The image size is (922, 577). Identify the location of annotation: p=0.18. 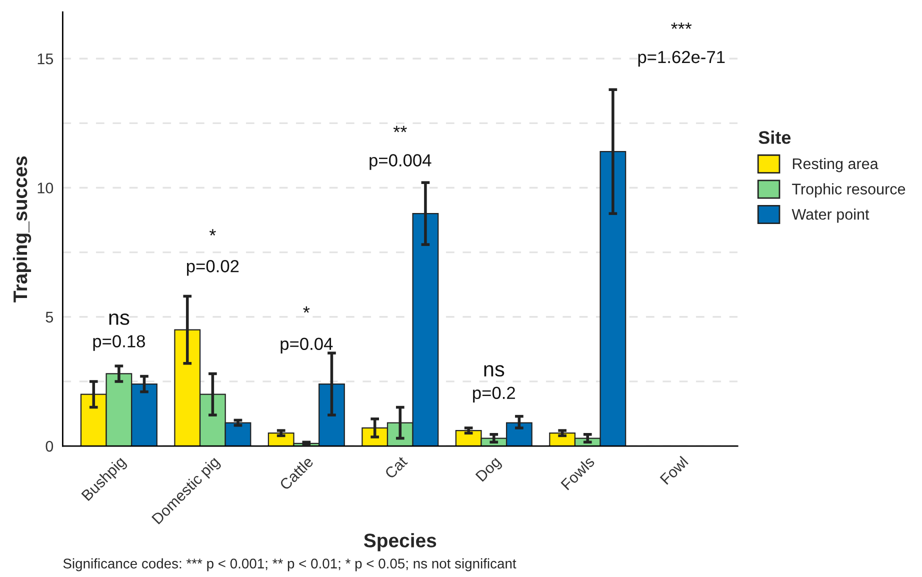
(119, 343).